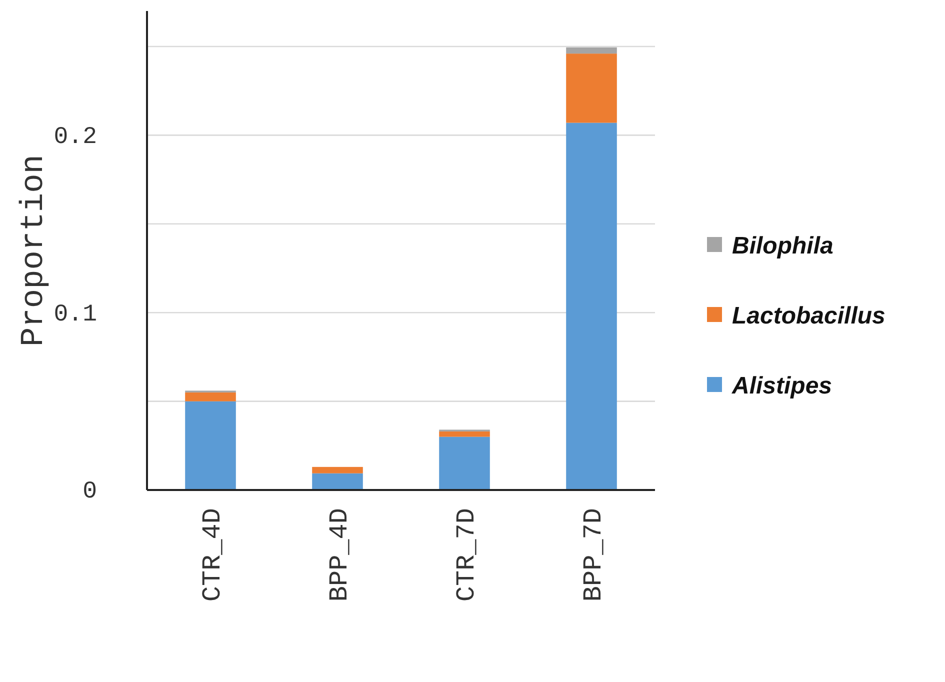 The height and width of the screenshot is (682, 945). What do you see at coordinates (781, 386) in the screenshot?
I see `legend-label: Alistipes` at bounding box center [781, 386].